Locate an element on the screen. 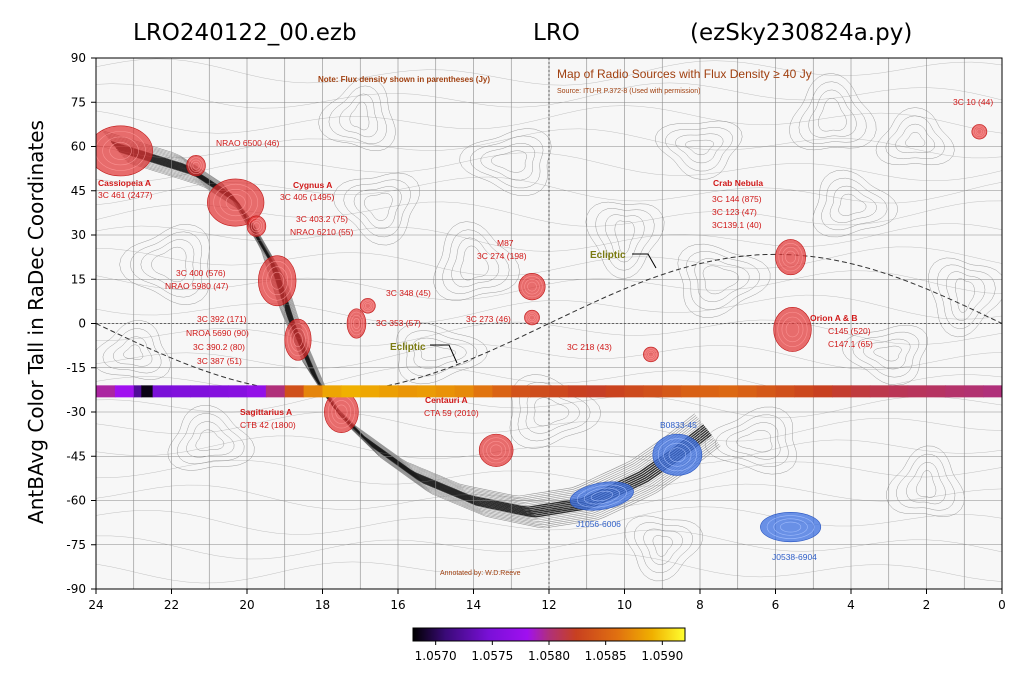 Image resolution: width=1024 pixels, height=693 pixels. y-tick-label: 75 is located at coordinates (78, 102).